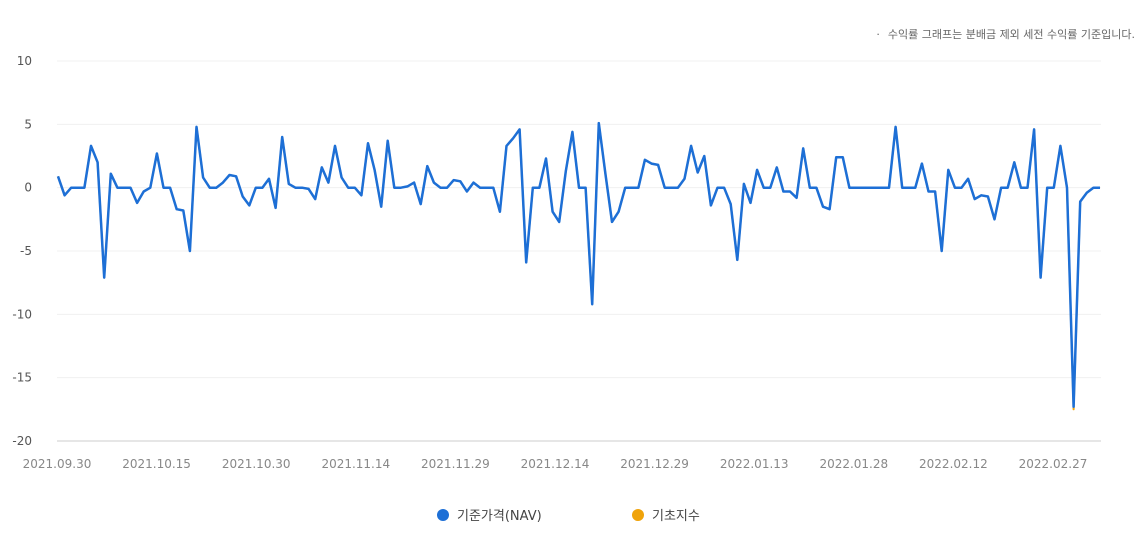  What do you see at coordinates (28, 124) in the screenshot?
I see `y-tick-label: 5` at bounding box center [28, 124].